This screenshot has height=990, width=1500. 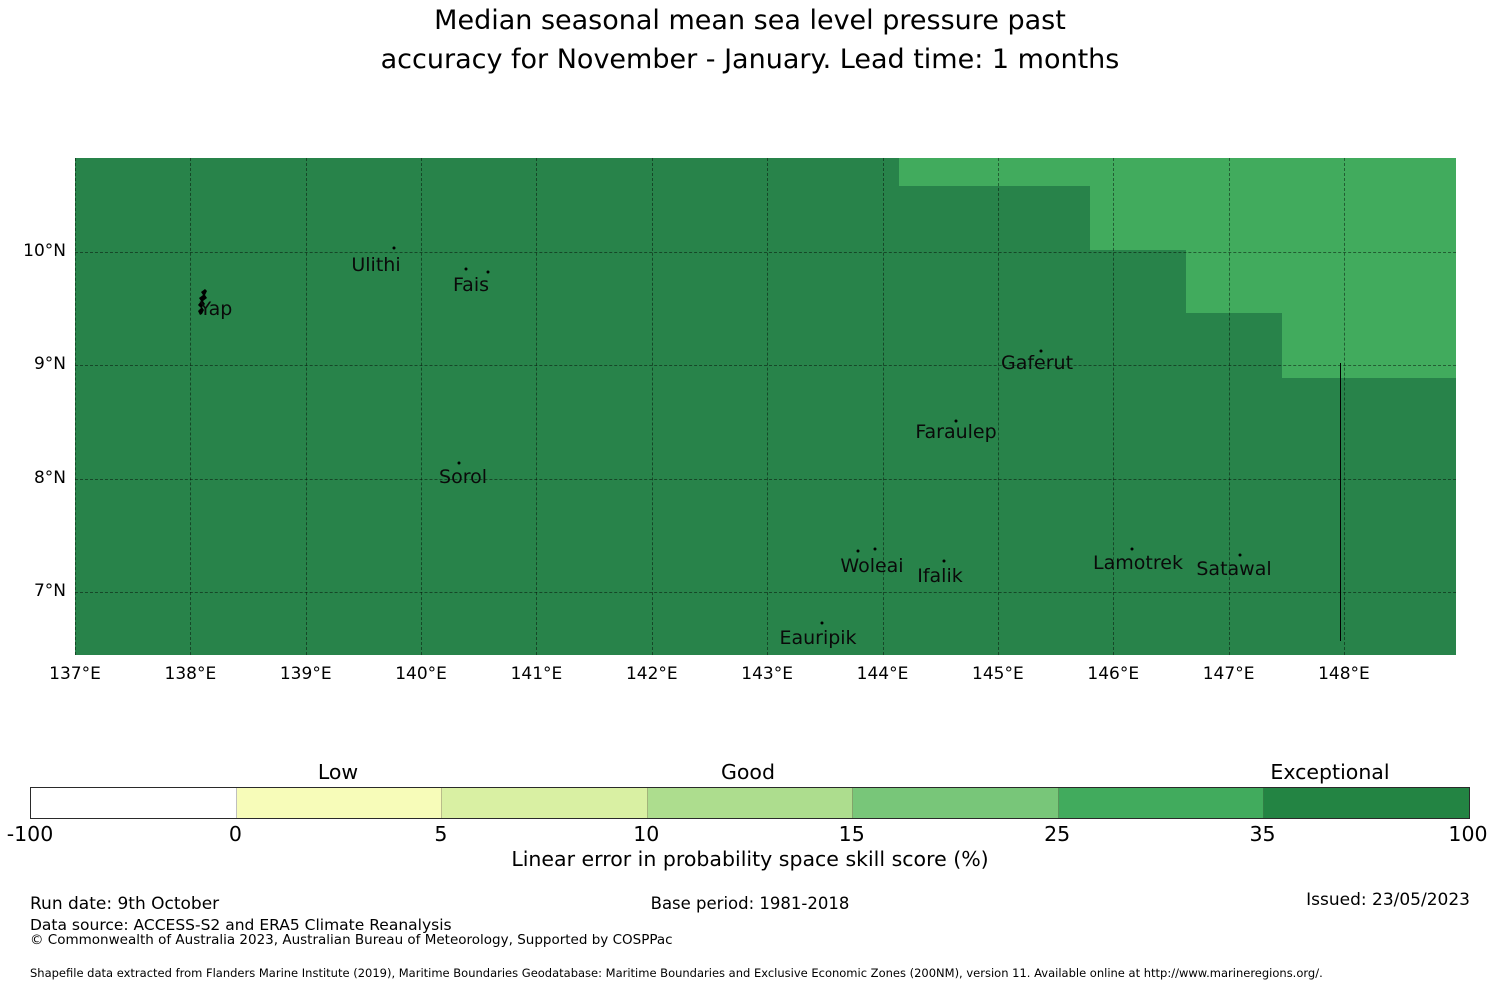 I want to click on x-tick-label: 139°E, so click(x=305, y=674).